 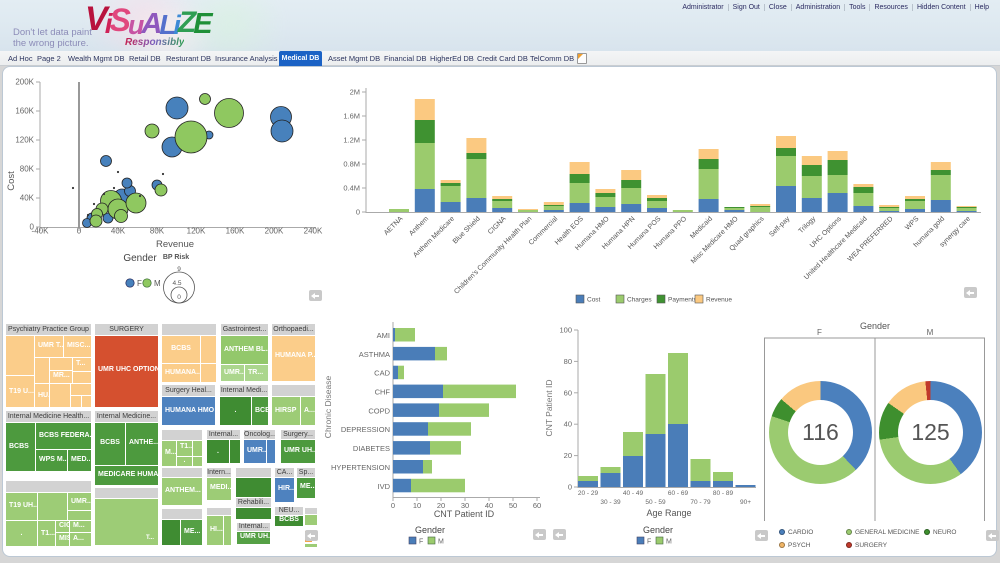 What do you see at coordinates (371, 448) in the screenshot?
I see `svg-text: DIABETES` at bounding box center [371, 448].